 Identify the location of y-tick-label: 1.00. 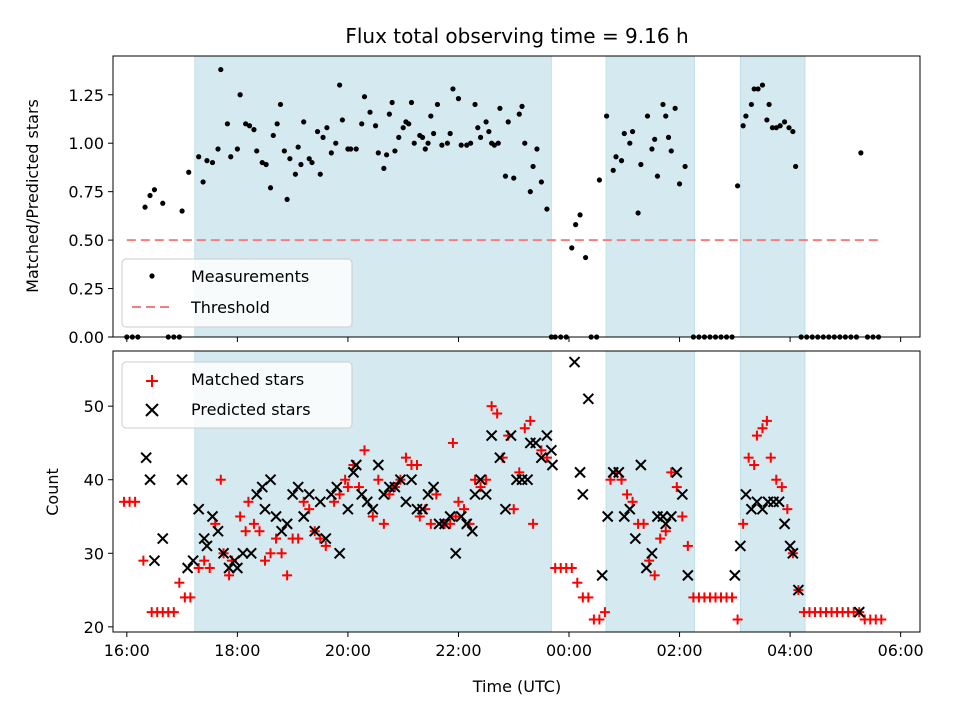
(86, 143).